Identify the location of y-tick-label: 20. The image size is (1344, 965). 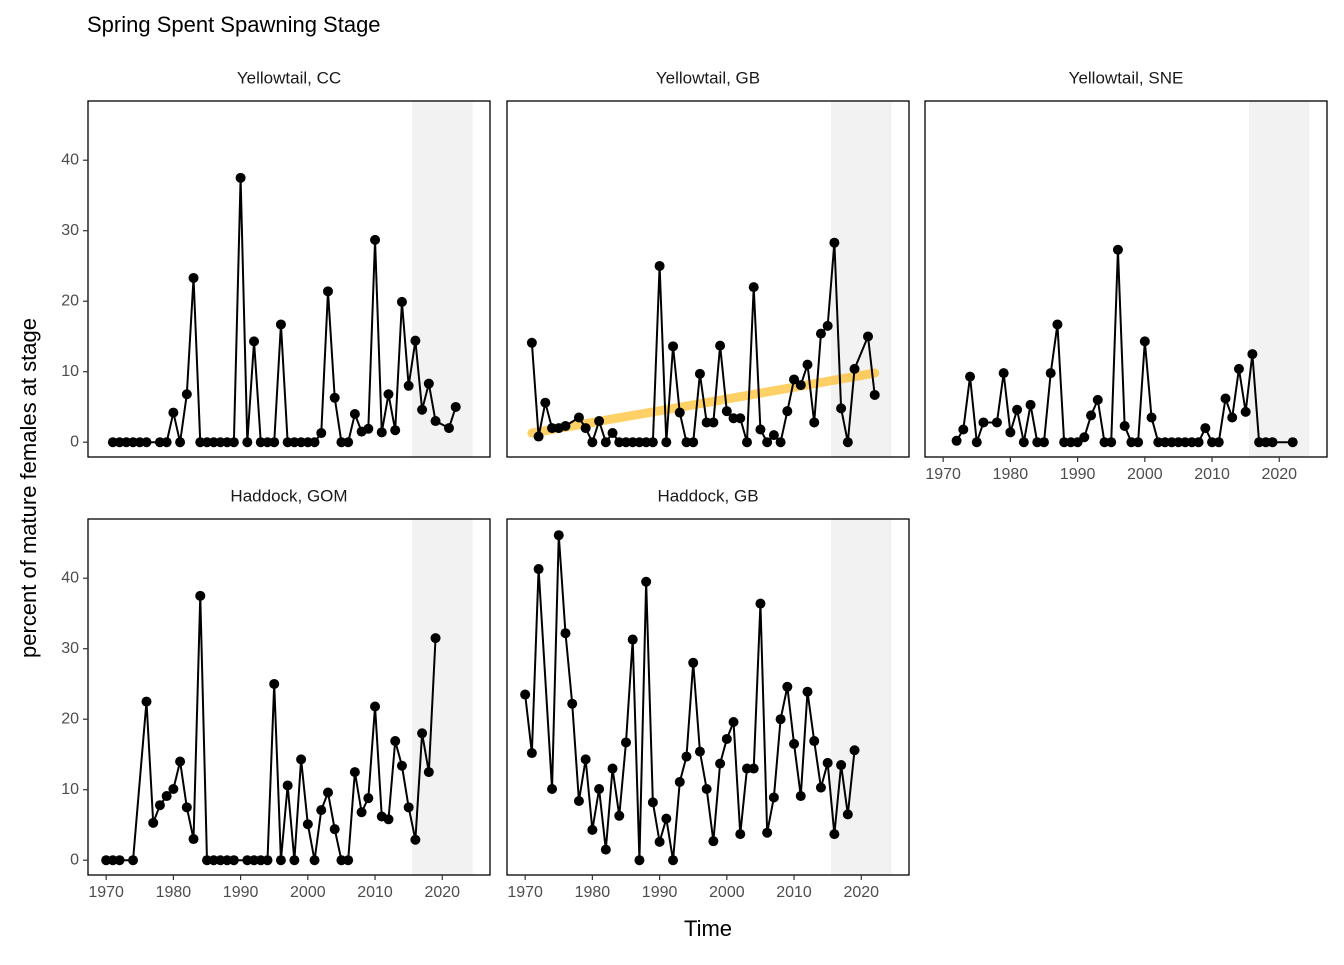
(70, 718).